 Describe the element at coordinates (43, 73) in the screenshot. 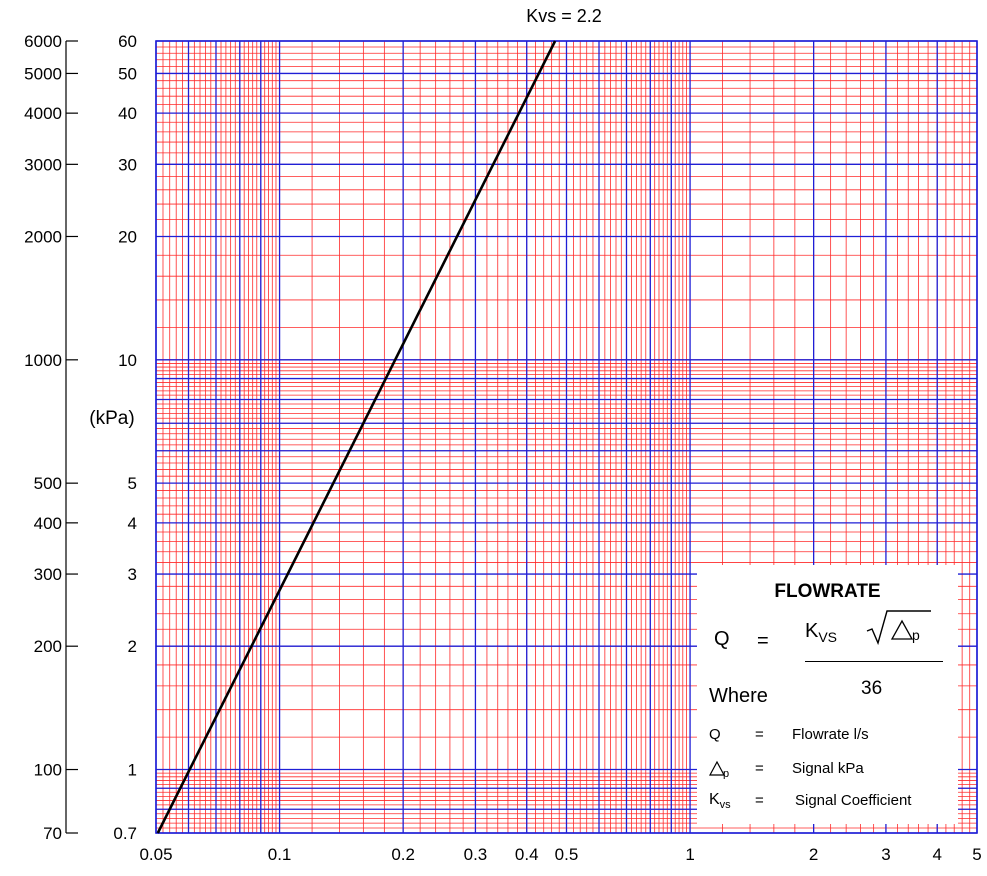

I see `y-tick-label-kpa: 5000` at that location.